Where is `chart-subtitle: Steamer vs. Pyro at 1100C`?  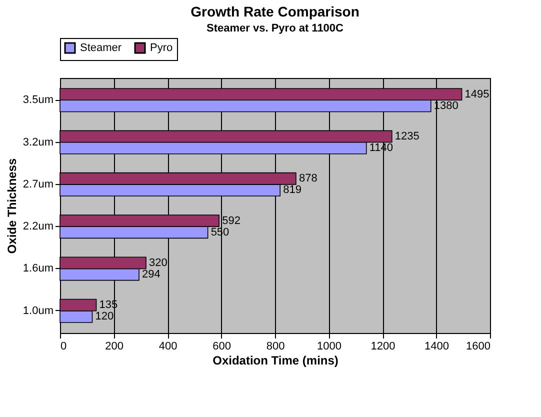
chart-subtitle: Steamer vs. Pyro at 1100C is located at coordinates (275, 28).